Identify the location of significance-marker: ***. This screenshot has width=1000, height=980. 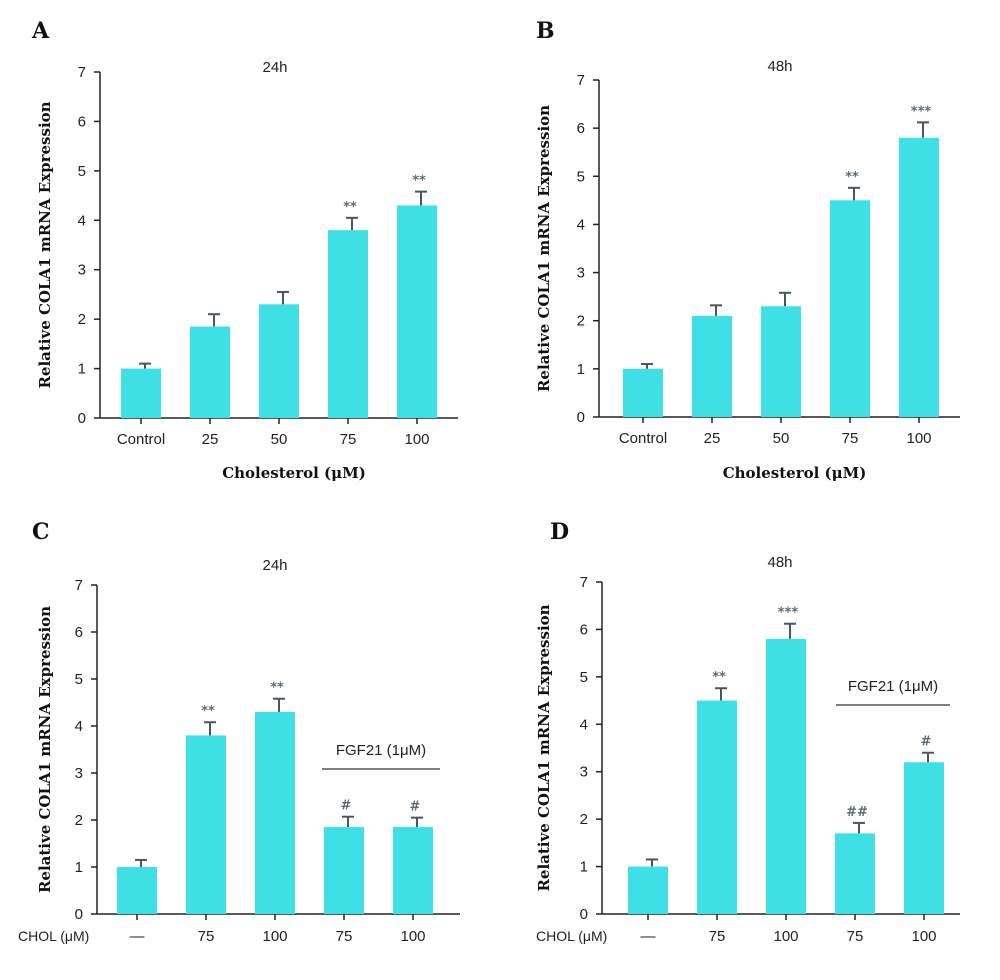
(788, 613).